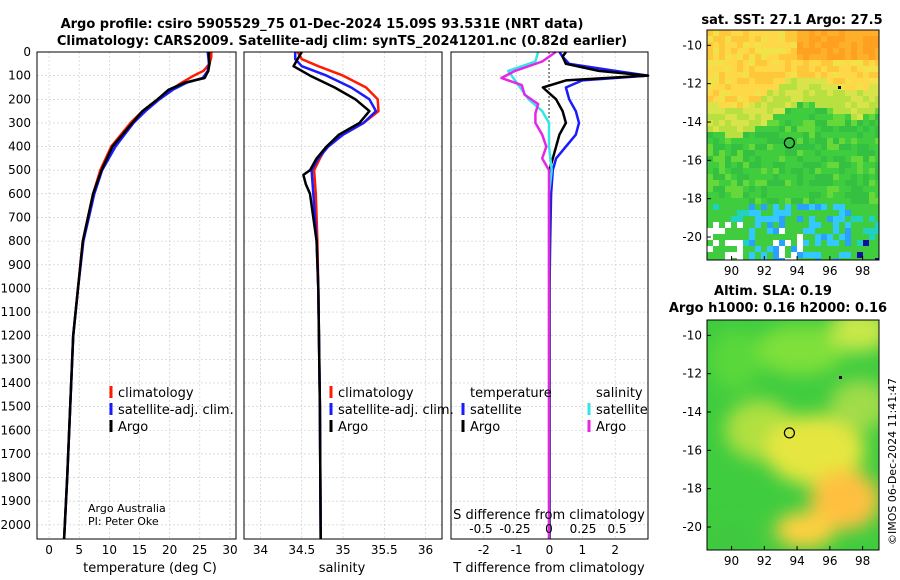 The width and height of the screenshot is (900, 580). I want to click on y-tick-label: 400, so click(19, 147).